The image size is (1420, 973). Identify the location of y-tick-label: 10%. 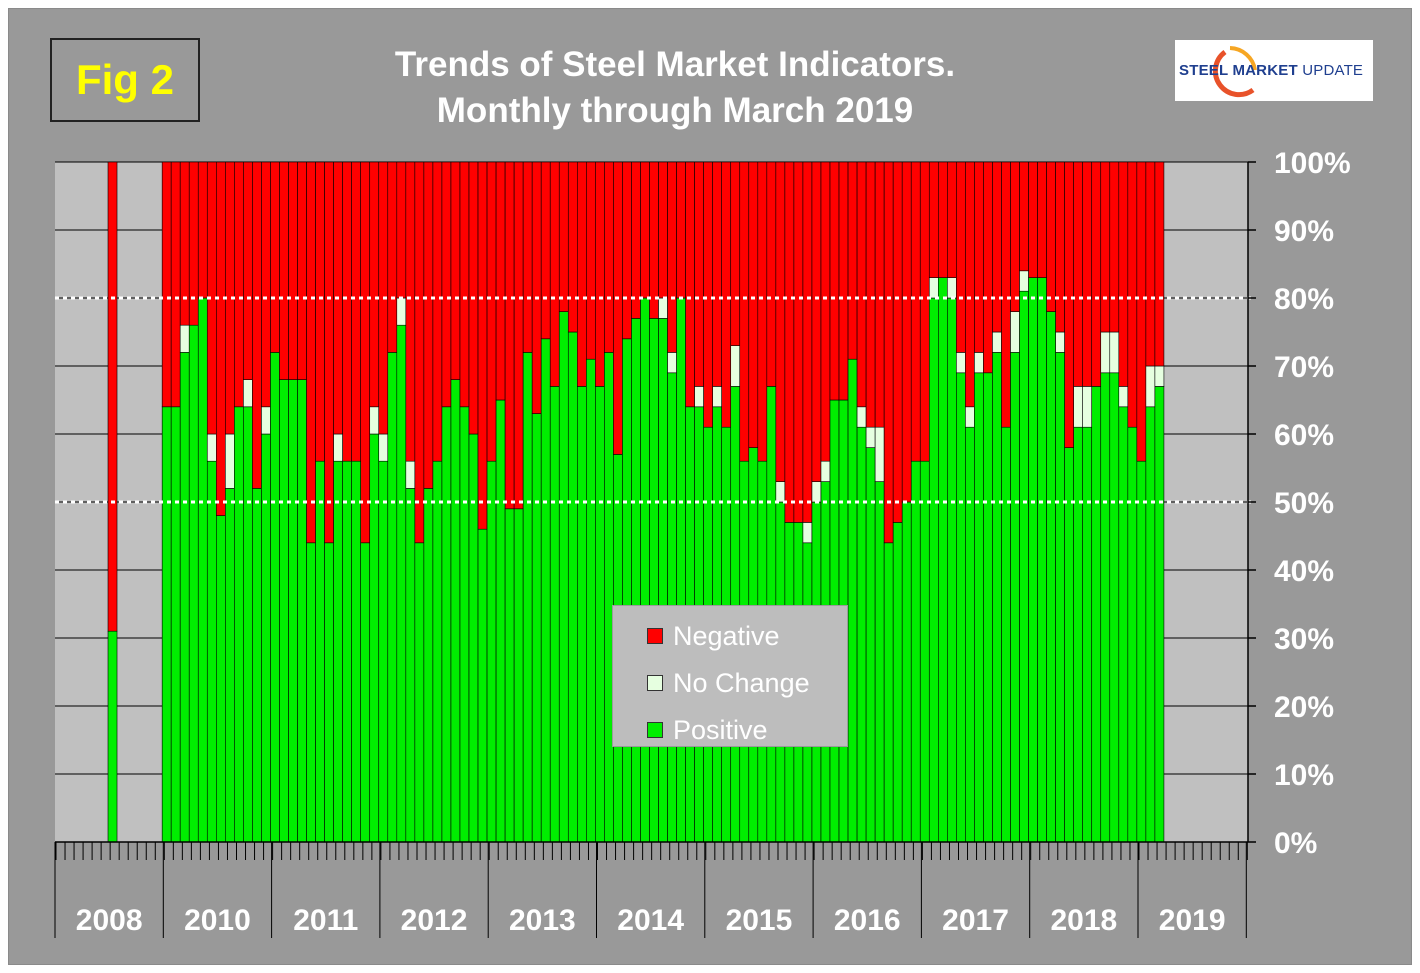
(1304, 775).